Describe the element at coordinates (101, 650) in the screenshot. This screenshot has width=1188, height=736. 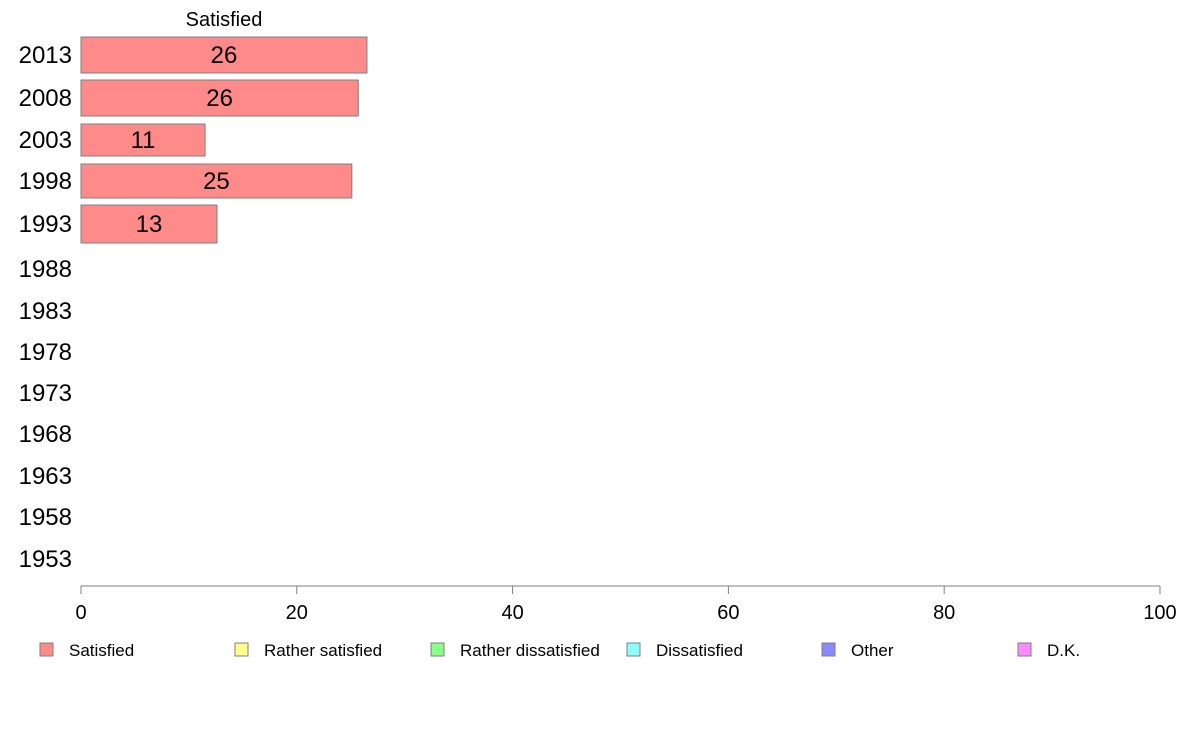
I see `legend-label-satisfied: Satisfied` at that location.